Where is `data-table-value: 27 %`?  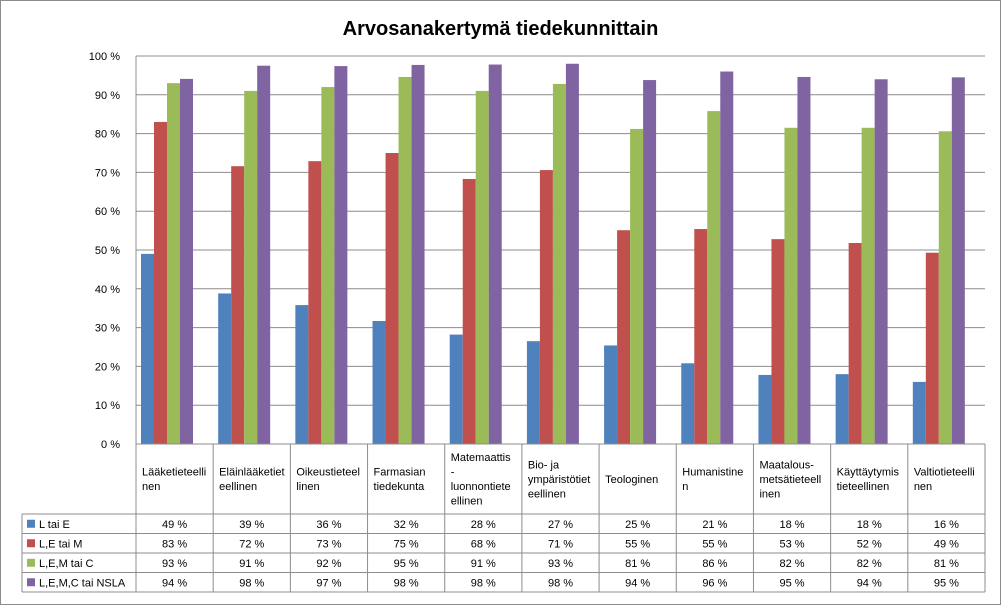 data-table-value: 27 % is located at coordinates (560, 525).